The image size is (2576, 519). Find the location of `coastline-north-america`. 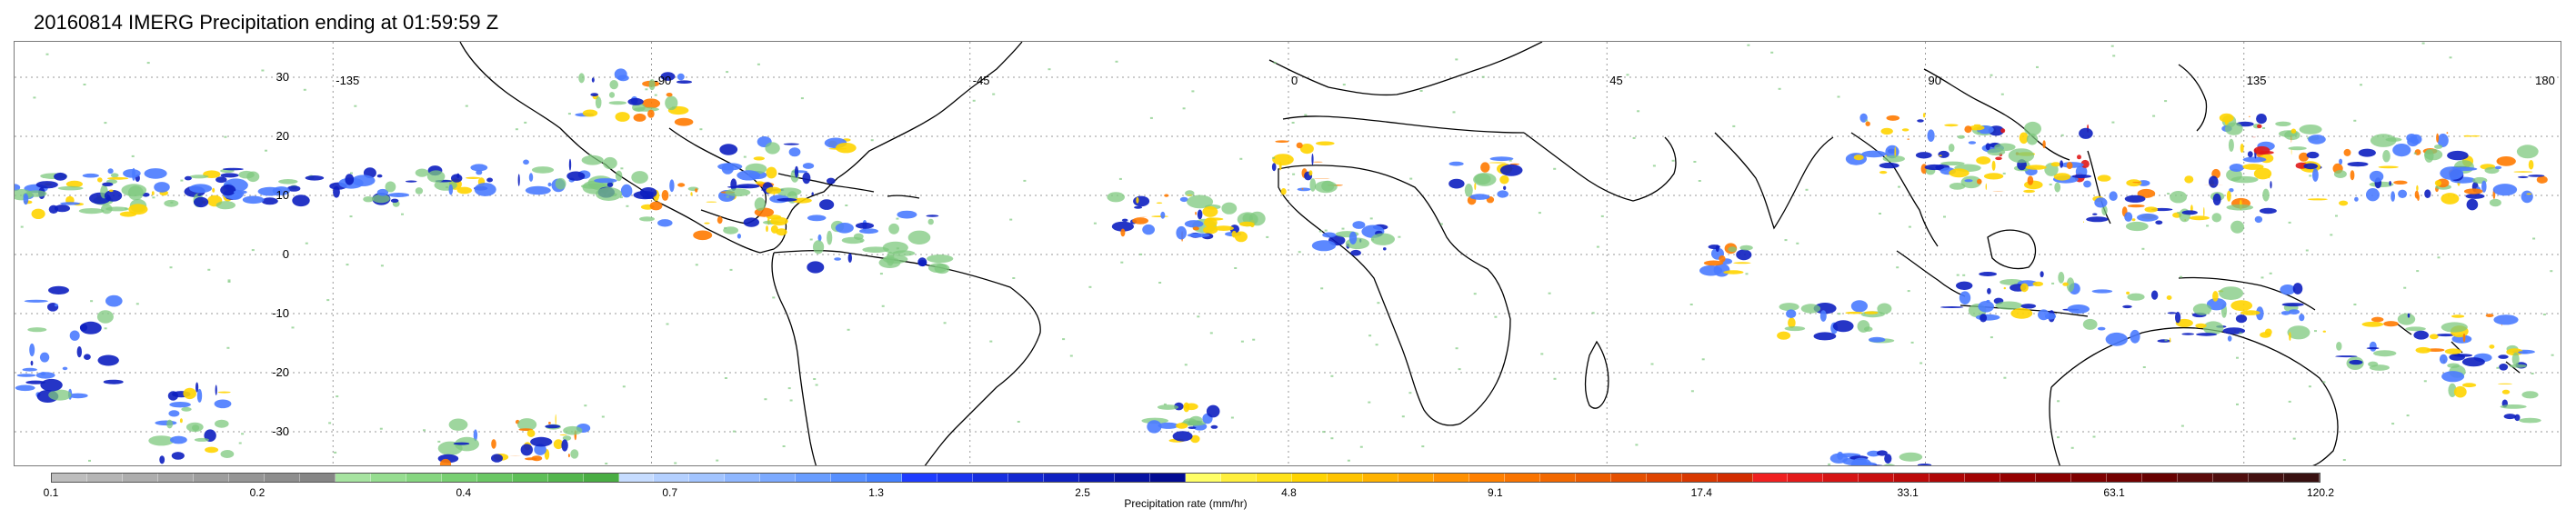

coastline-north-america is located at coordinates (741, 148).